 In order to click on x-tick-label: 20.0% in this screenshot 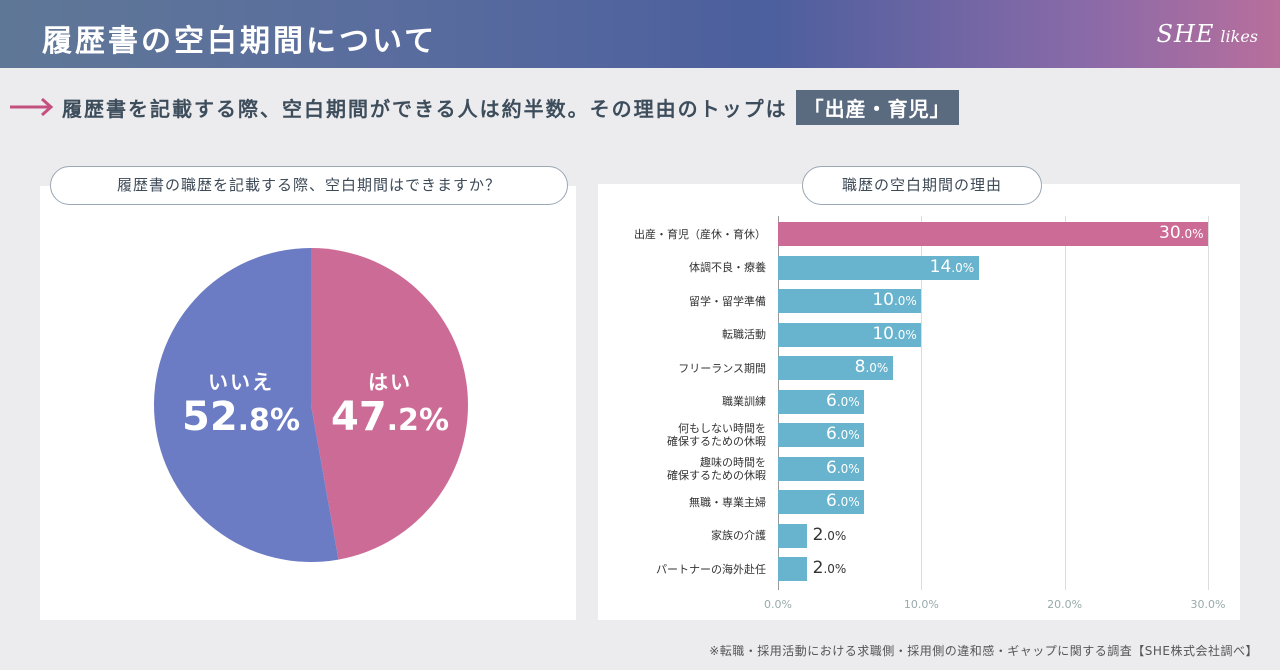, I will do `click(1065, 604)`.